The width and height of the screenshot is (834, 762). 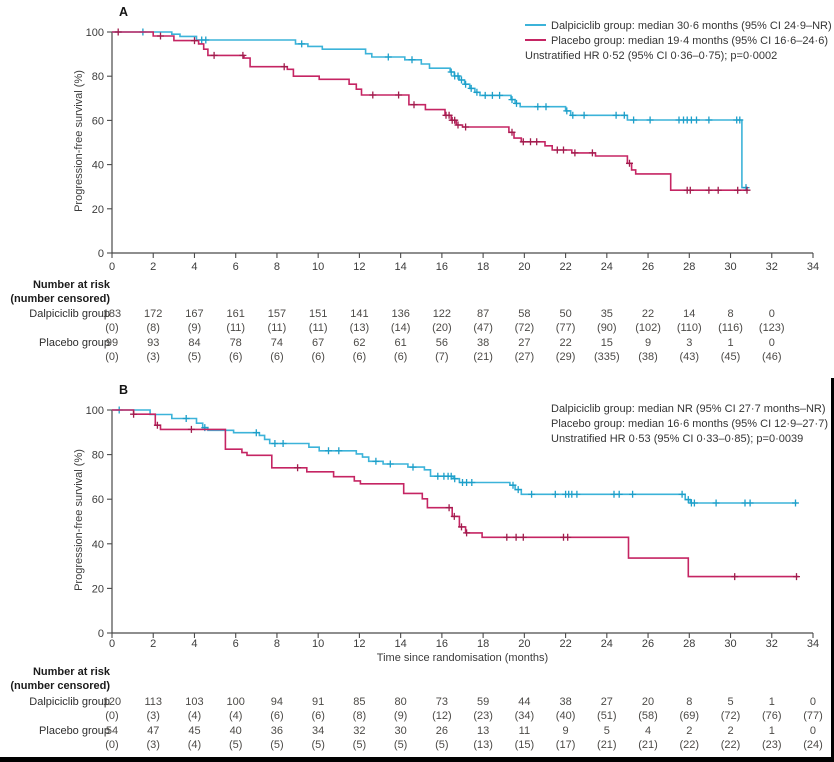 What do you see at coordinates (98, 166) in the screenshot?
I see `y-tick-label: 40` at bounding box center [98, 166].